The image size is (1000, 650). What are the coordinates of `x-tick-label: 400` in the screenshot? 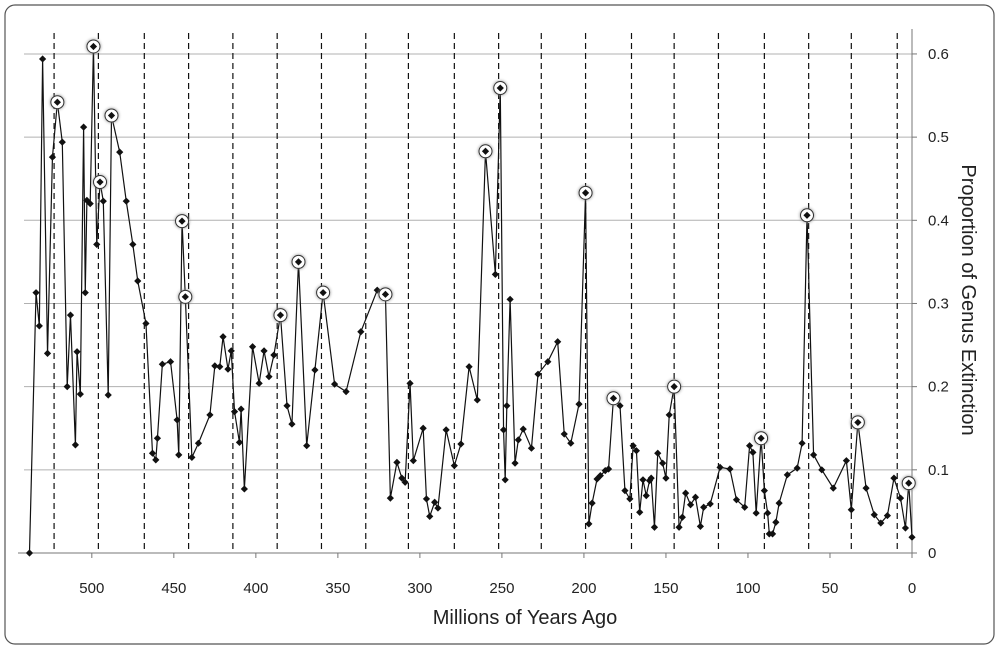 It's located at (255, 588).